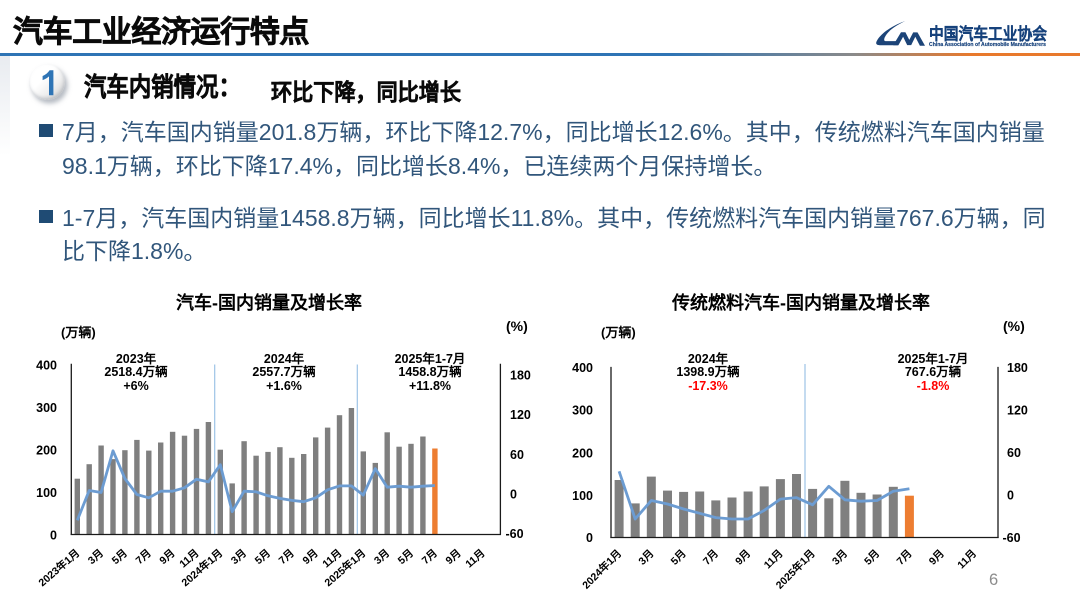  Describe the element at coordinates (988, 34) in the screenshot. I see `svg-text: 中国汽车工业协会` at that location.